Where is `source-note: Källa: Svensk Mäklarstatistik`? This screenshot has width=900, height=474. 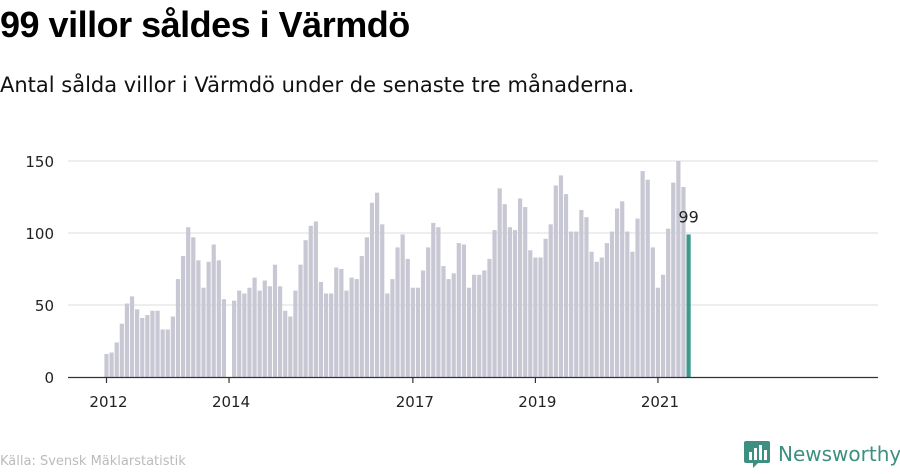 source-note: Källa: Svensk Mäklarstatistik is located at coordinates (93, 461).